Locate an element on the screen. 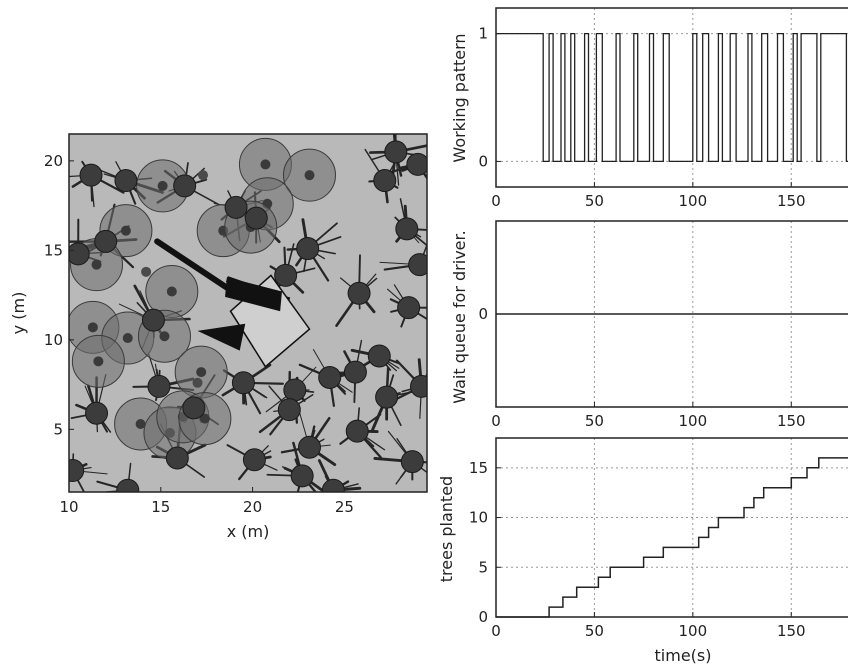  y-axis-label: y (m) is located at coordinates (18, 313).